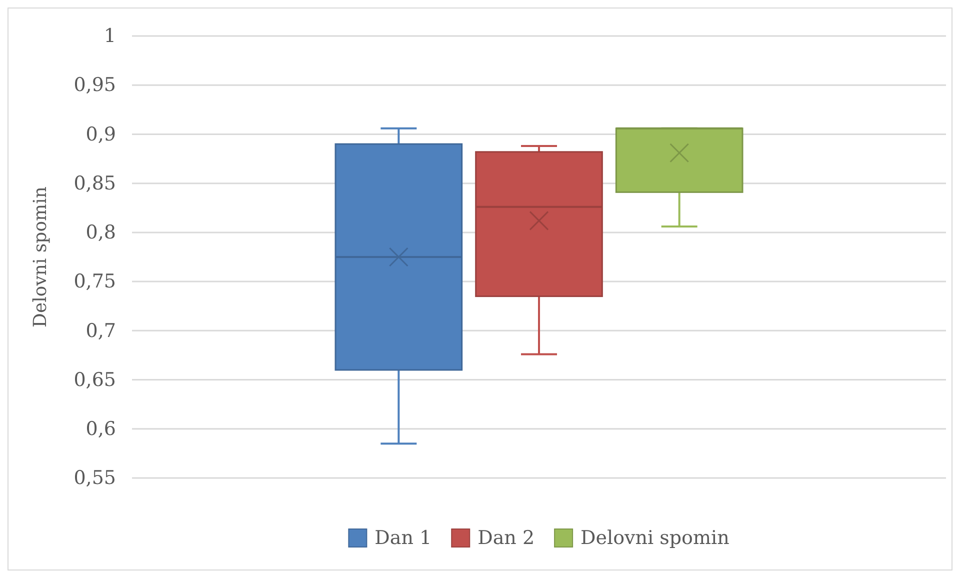 Image resolution: width=960 pixels, height=578 pixels. What do you see at coordinates (95, 478) in the screenshot?
I see `y-tick-label: 0,55` at bounding box center [95, 478].